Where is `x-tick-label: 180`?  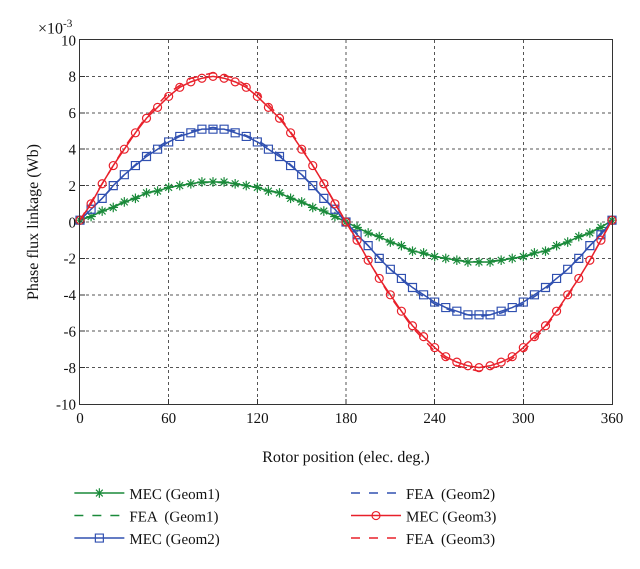 x-tick-label: 180 is located at coordinates (346, 419).